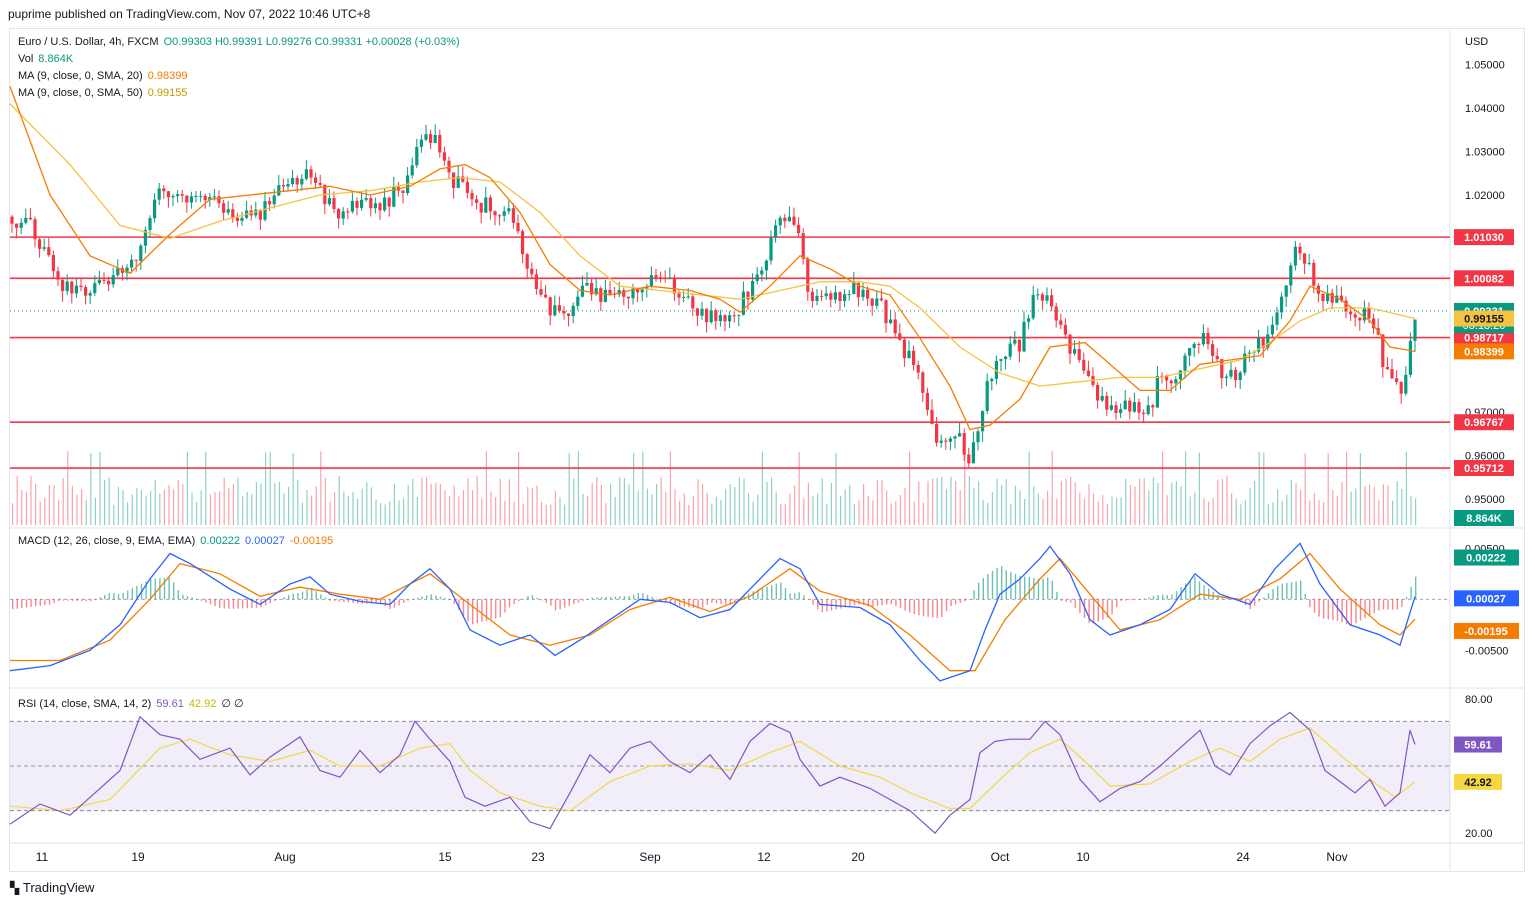 Image resolution: width=1535 pixels, height=907 pixels. What do you see at coordinates (58, 887) in the screenshot?
I see `footer-brand: TradingView` at bounding box center [58, 887].